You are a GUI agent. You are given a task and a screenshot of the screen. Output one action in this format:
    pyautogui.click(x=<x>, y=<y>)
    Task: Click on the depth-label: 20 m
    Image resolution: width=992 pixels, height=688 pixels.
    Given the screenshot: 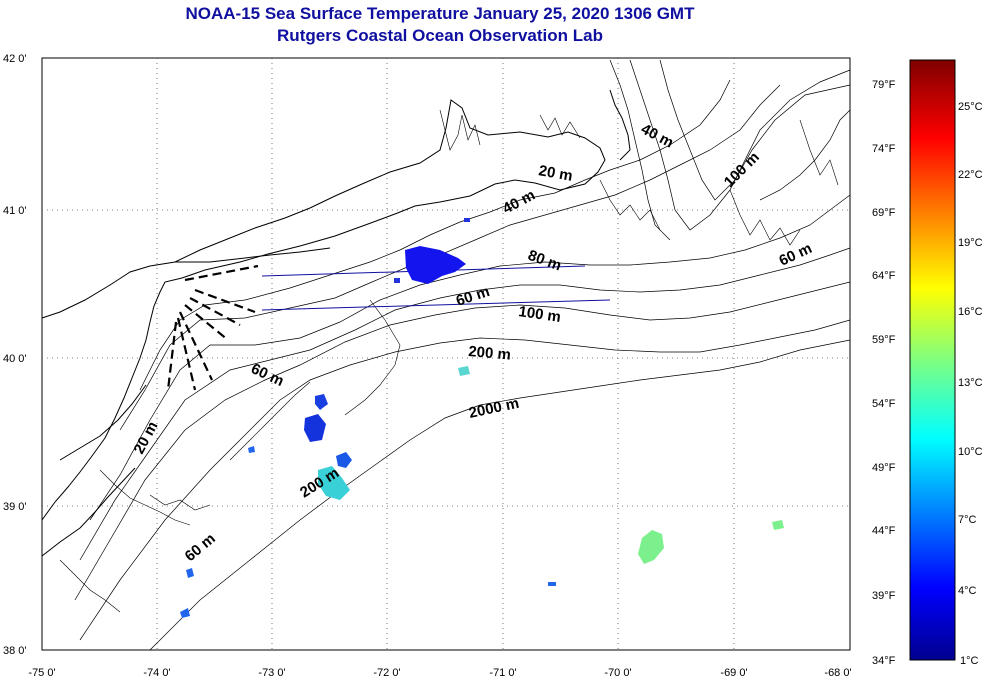 What is the action you would take?
    pyautogui.click(x=555, y=173)
    